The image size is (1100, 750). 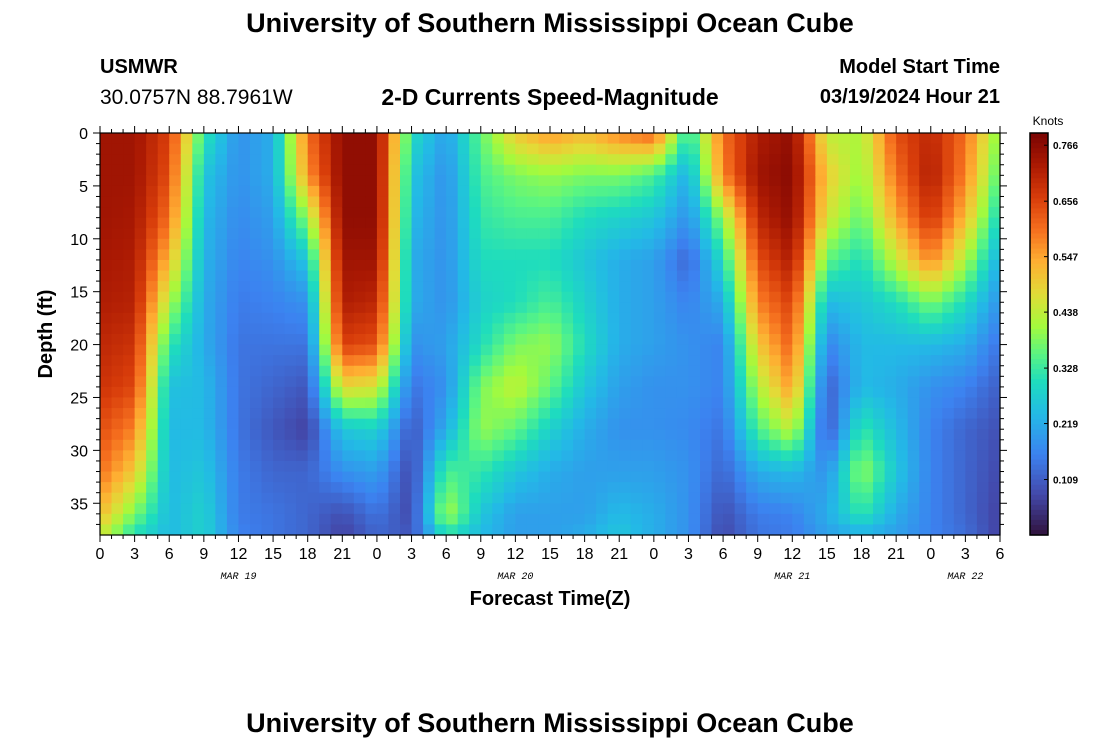 I want to click on y-tick-label: 25, so click(x=79, y=398).